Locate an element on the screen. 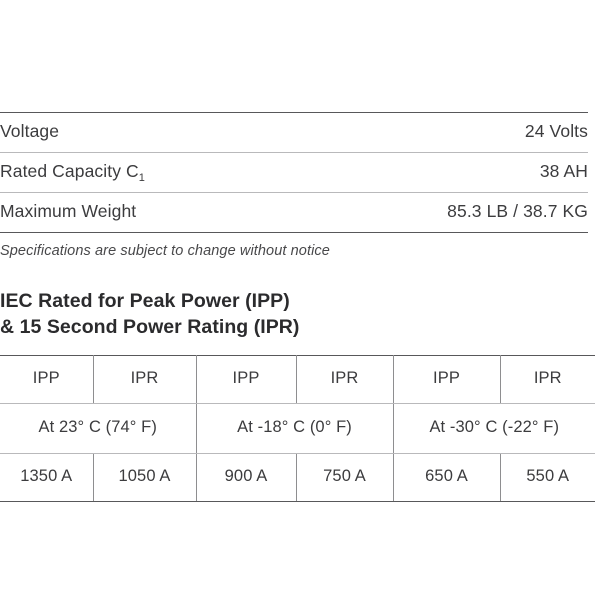 This screenshot has width=600, height=600. spec-label-rated-capacity: Rated Capacity C1 is located at coordinates (147, 172).